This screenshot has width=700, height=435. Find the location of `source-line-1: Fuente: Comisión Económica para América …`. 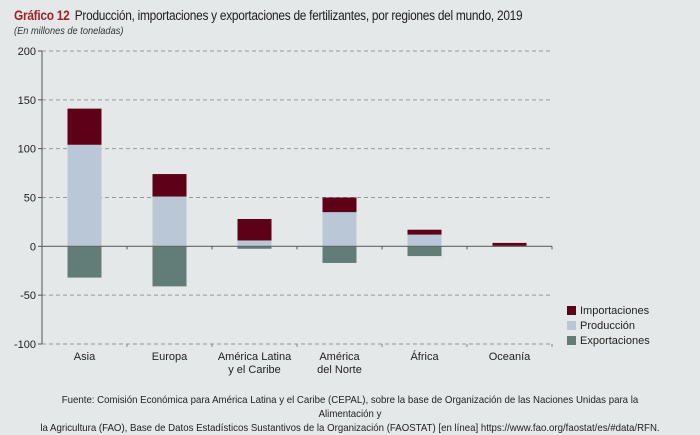

source-line-1: Fuente: Comisión Económica para América … is located at coordinates (350, 407).